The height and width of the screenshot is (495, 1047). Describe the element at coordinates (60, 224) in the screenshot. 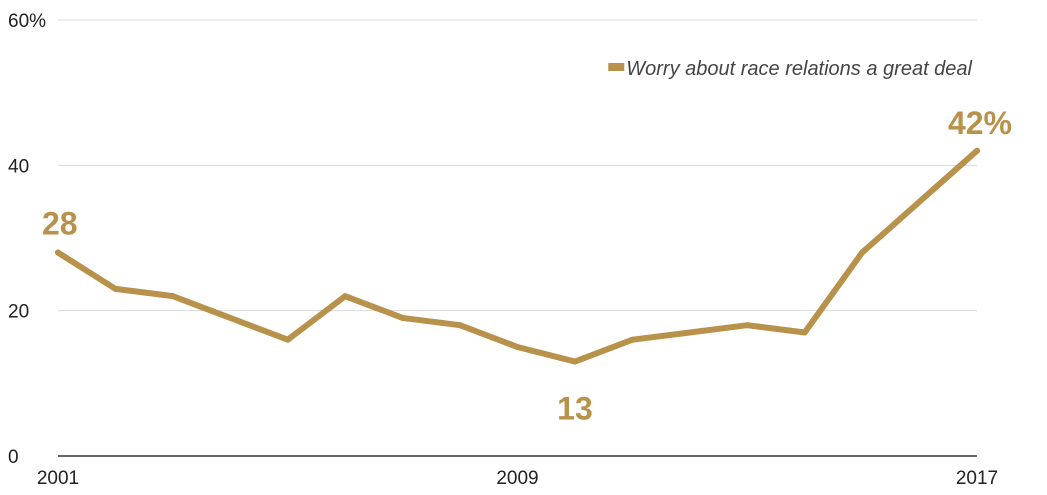

I see `data-label: 28` at that location.